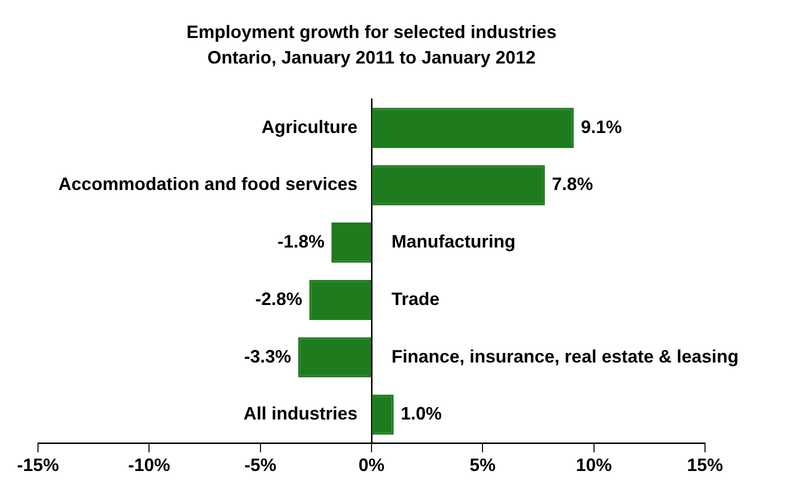 The height and width of the screenshot is (493, 793). Describe the element at coordinates (371, 32) in the screenshot. I see `chart-title: Employment growth for selected industries` at that location.